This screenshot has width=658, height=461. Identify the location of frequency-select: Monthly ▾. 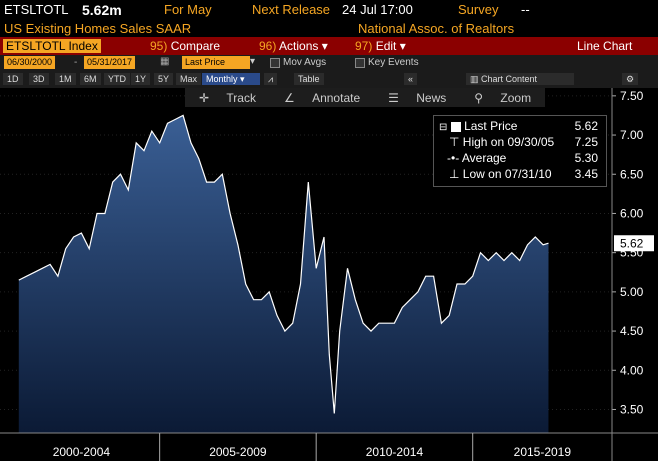
(231, 79).